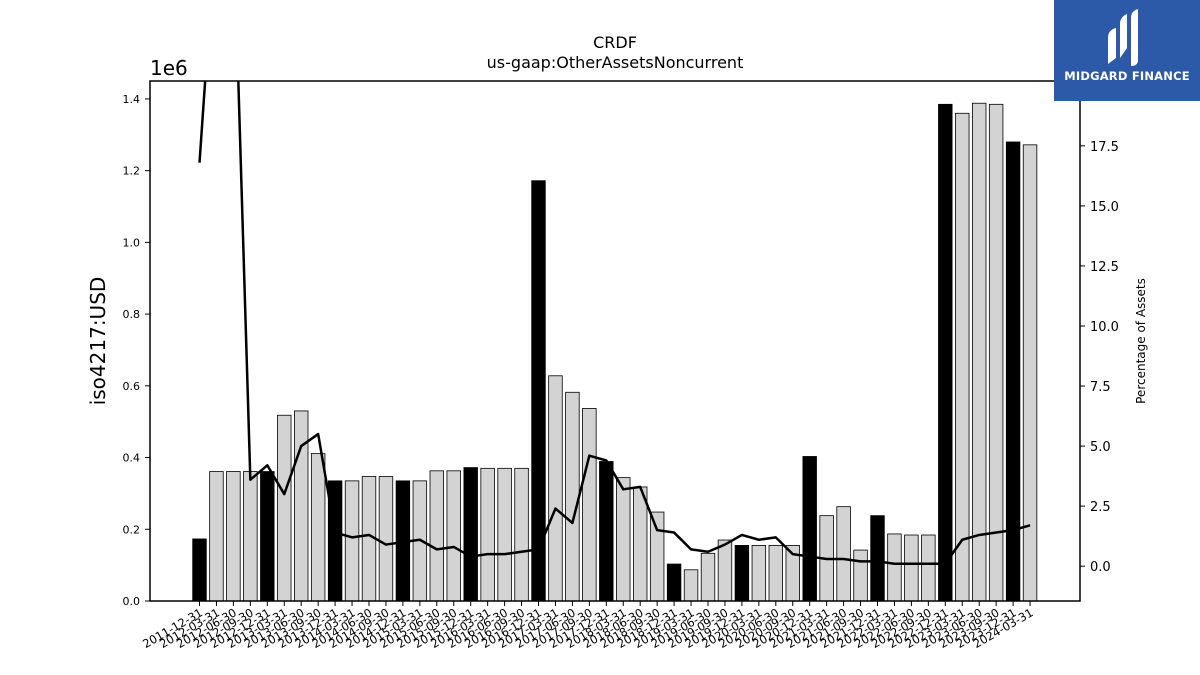  What do you see at coordinates (1100, 507) in the screenshot?
I see `y2-tick-label: 2.5` at bounding box center [1100, 507].